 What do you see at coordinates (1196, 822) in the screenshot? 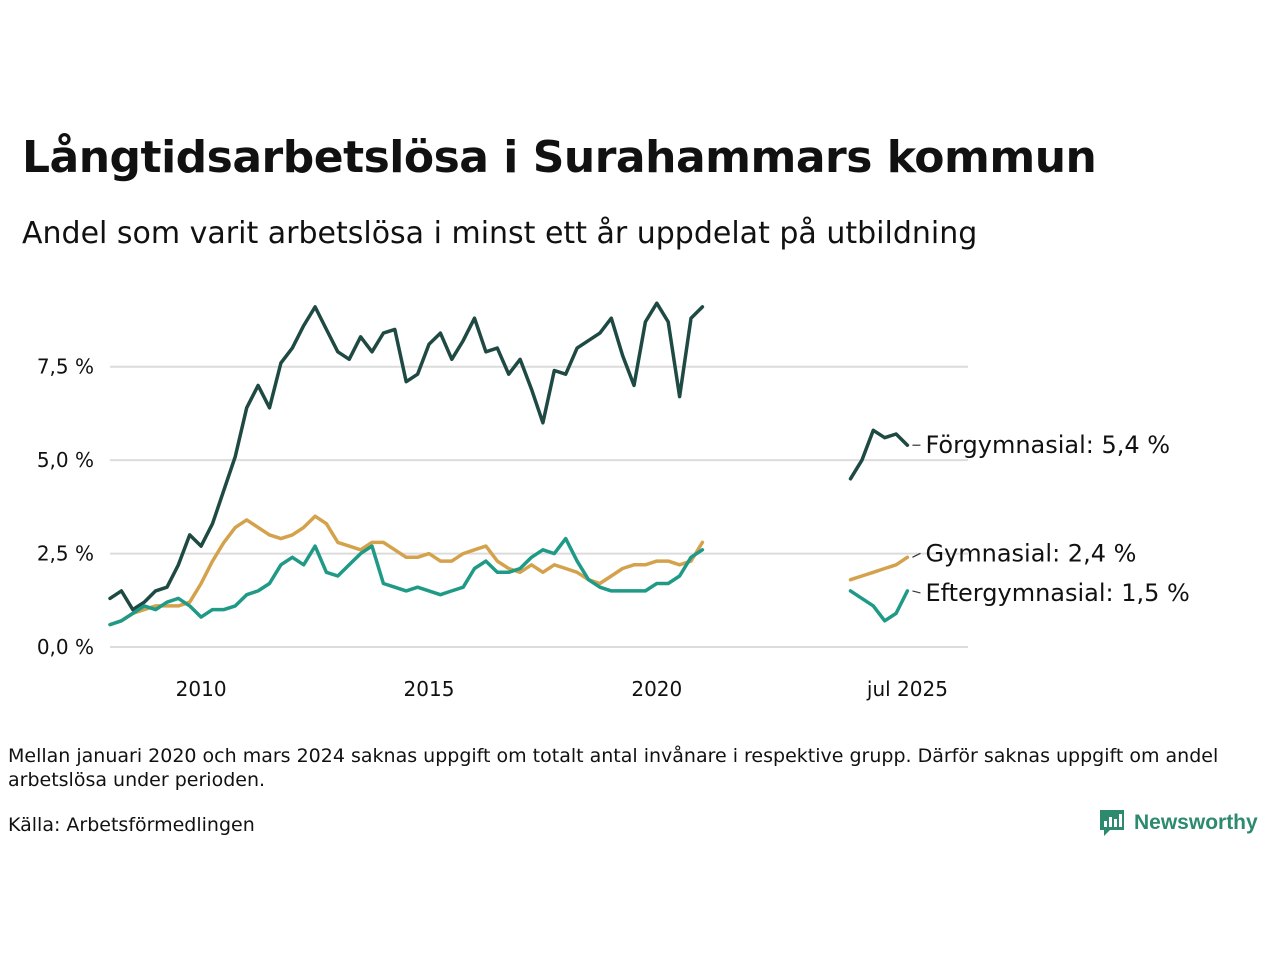
I see `logo-text: Newsworthy` at bounding box center [1196, 822].